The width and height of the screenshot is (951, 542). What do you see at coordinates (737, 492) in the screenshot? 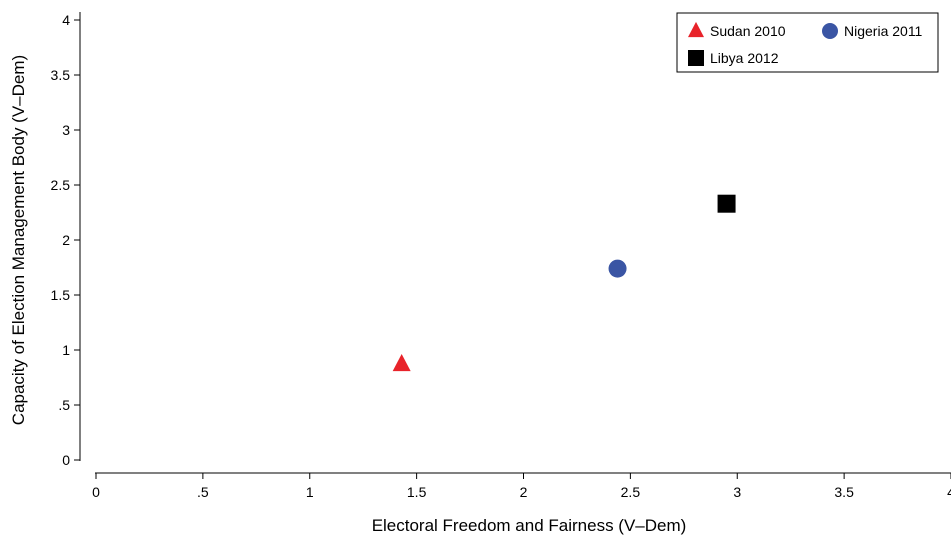
I see `x-tick-label: 3` at bounding box center [737, 492].